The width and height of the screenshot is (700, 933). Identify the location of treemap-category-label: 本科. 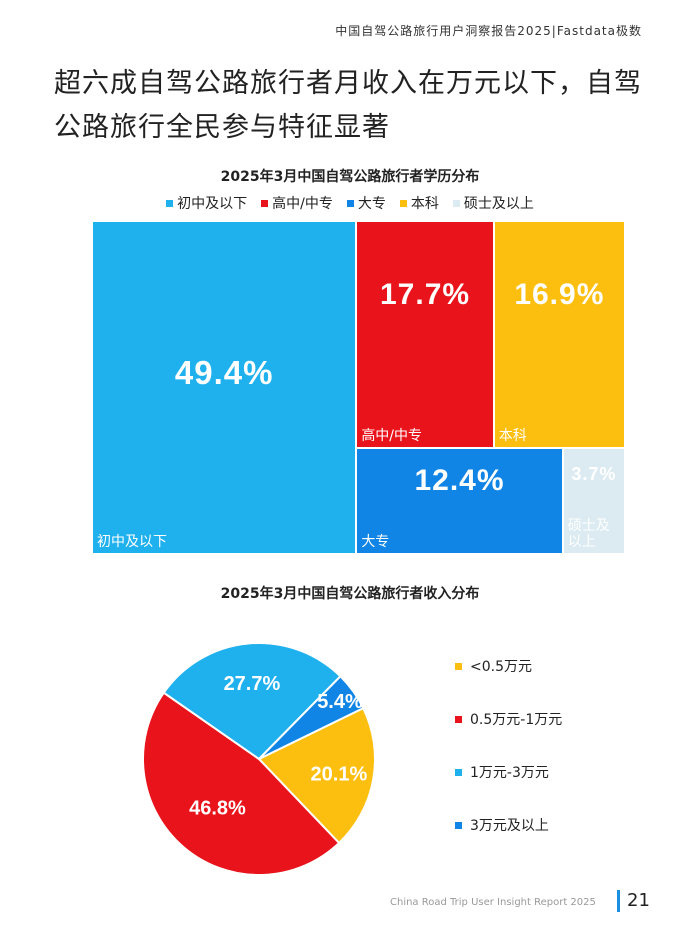
(512, 435).